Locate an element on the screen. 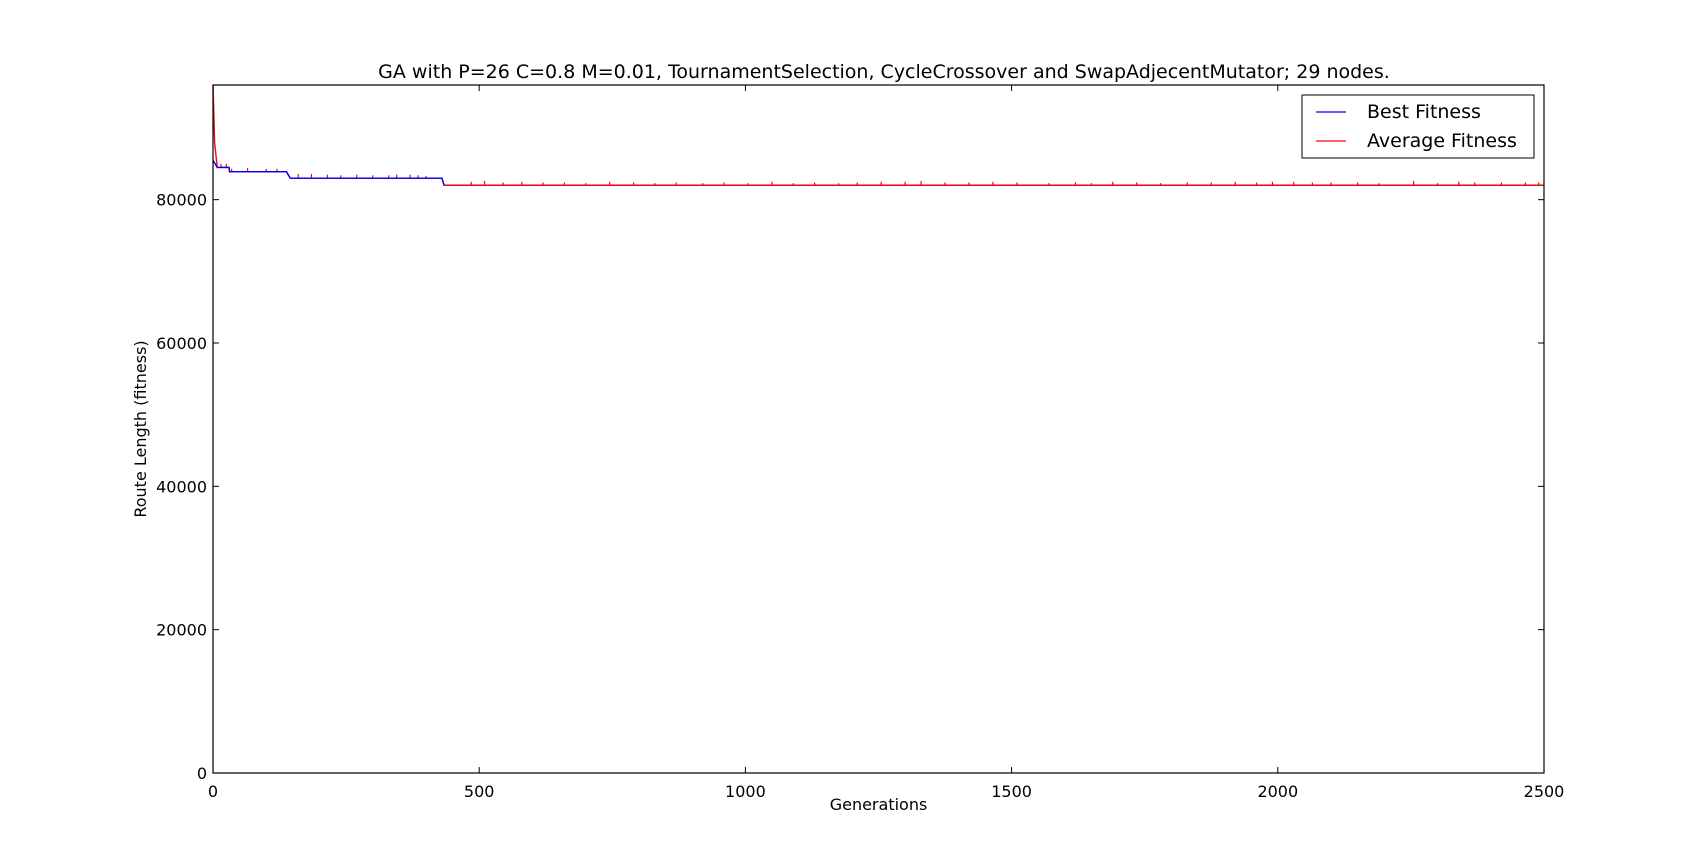 The width and height of the screenshot is (1707, 860). y-tick-label: 40000 is located at coordinates (181, 486).